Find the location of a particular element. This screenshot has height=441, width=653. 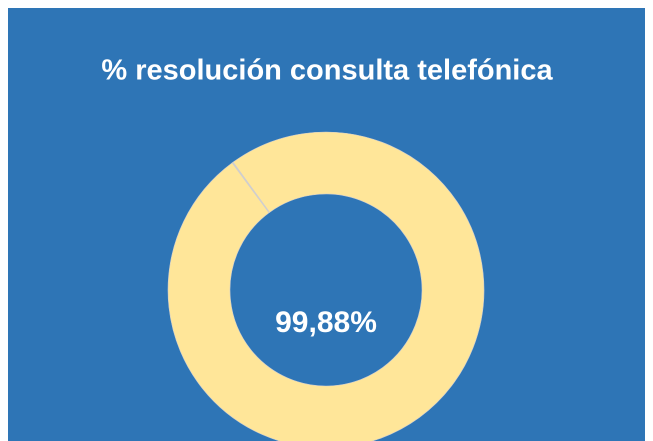

chart-title: % resolución consulta telefónica is located at coordinates (327, 71).